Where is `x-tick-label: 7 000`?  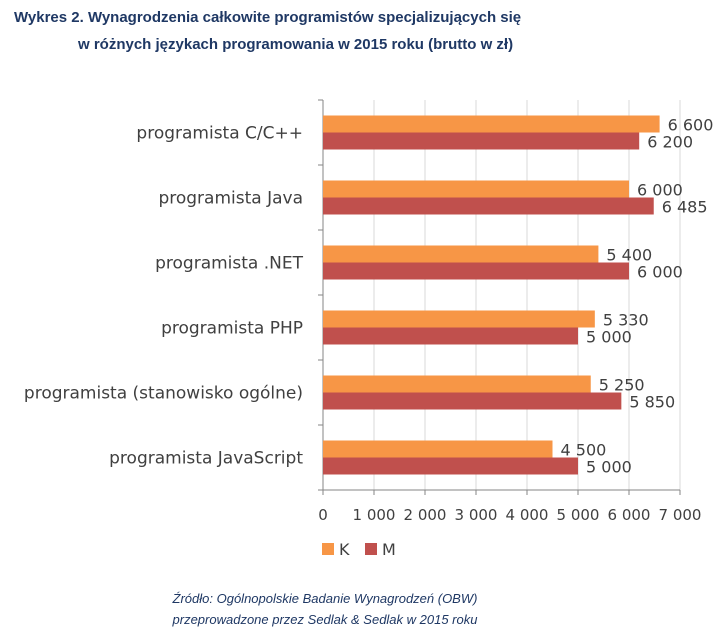
x-tick-label: 7 000 is located at coordinates (680, 515).